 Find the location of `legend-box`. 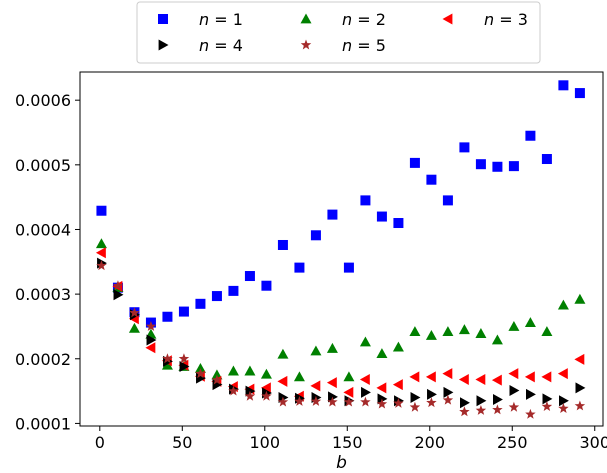

legend-box is located at coordinates (338, 32).